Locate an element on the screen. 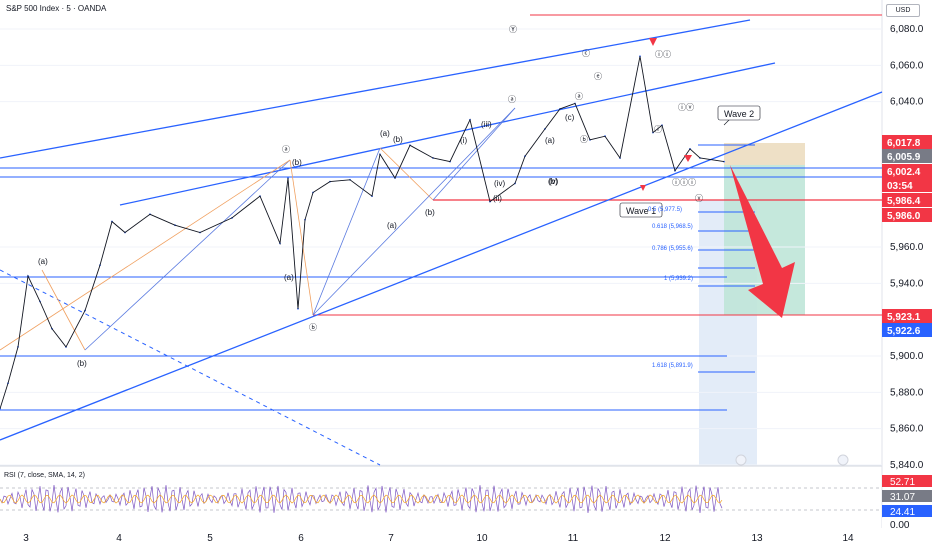 The height and width of the screenshot is (555, 932). wave-label-14: (v) is located at coordinates (554, 181).